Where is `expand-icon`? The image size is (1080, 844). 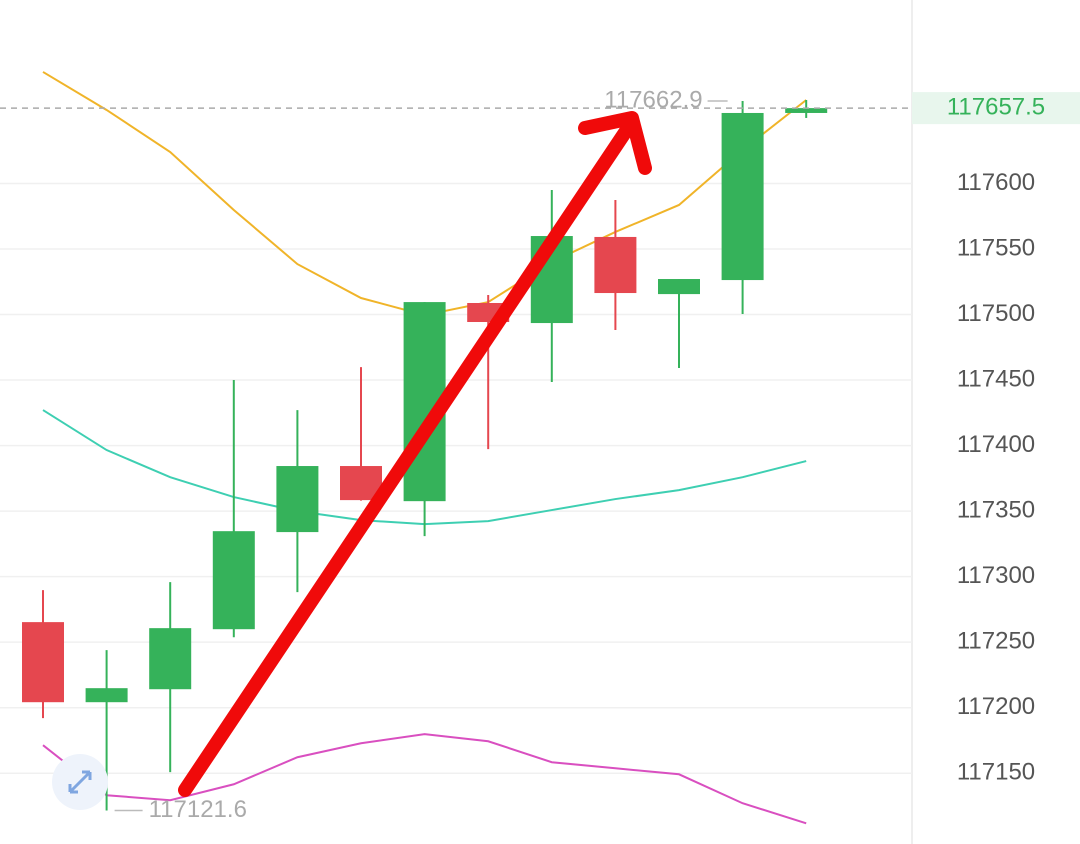 expand-icon is located at coordinates (80, 782).